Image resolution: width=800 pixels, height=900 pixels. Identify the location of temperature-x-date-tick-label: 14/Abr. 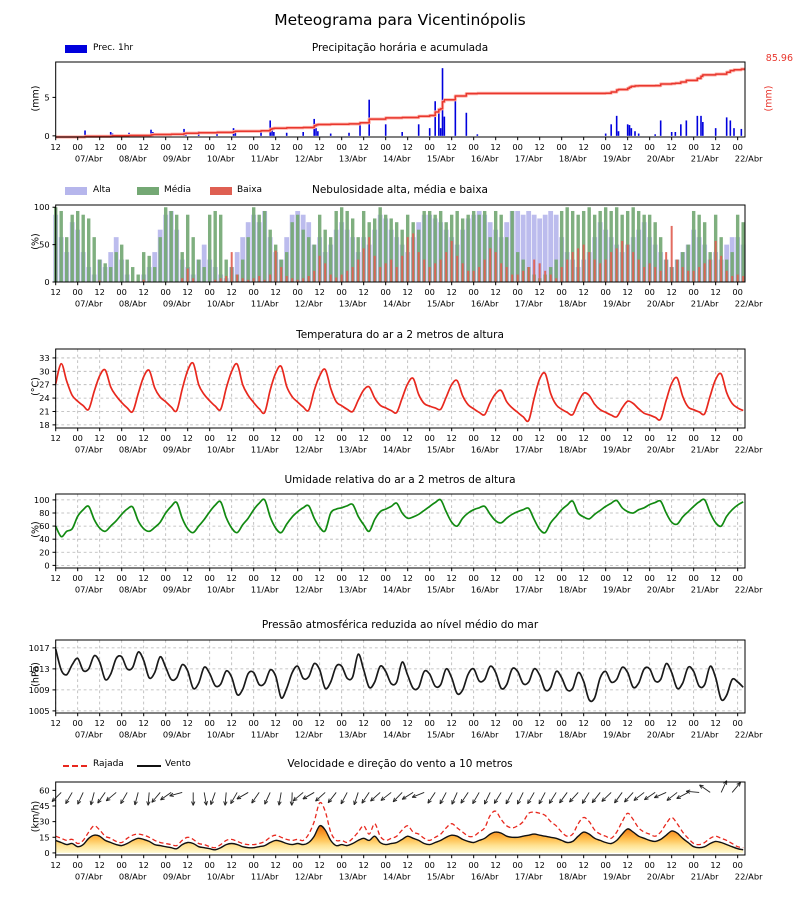
(397, 450).